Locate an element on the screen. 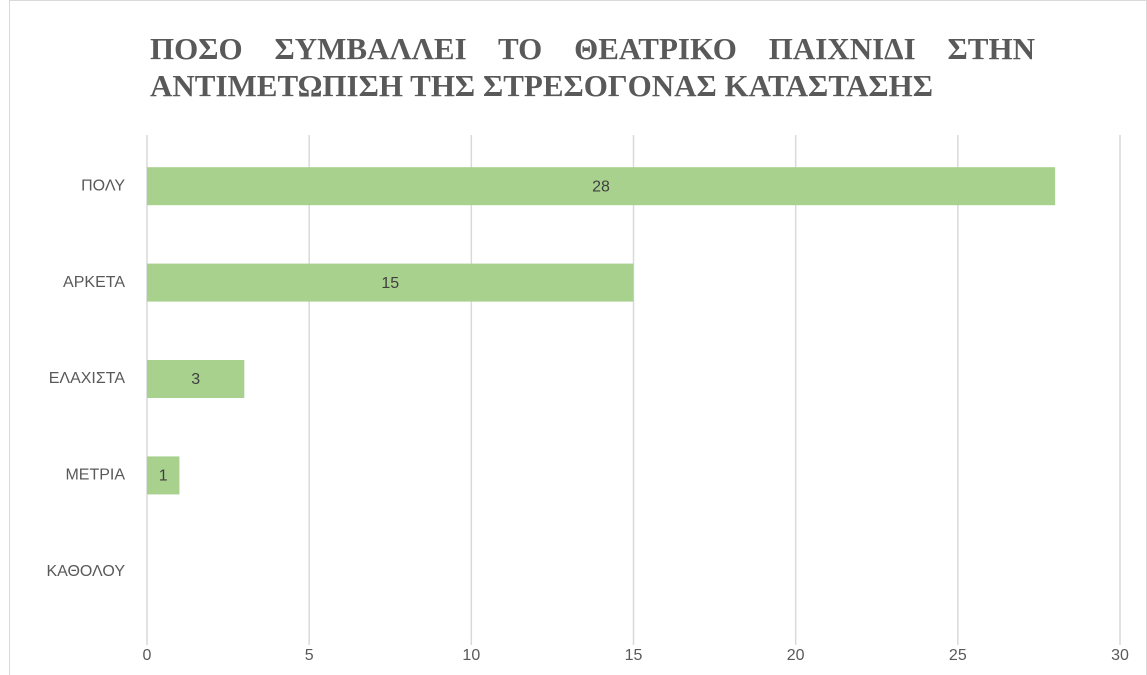 The height and width of the screenshot is (675, 1147). x-tick-label: 10 is located at coordinates (471, 655).